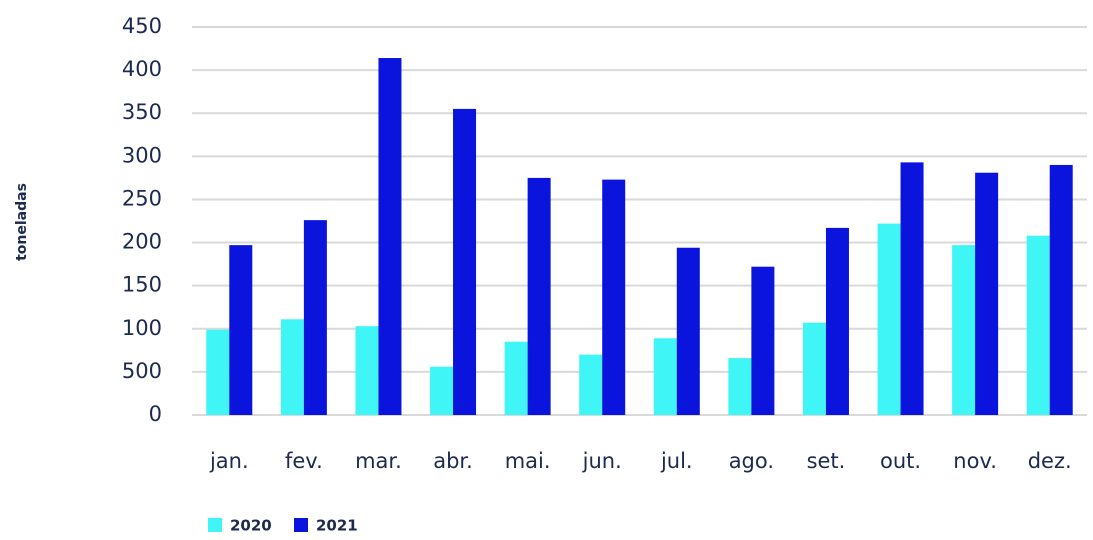 This screenshot has height=540, width=1093. What do you see at coordinates (751, 461) in the screenshot?
I see `x-tick-label: ago.` at bounding box center [751, 461].